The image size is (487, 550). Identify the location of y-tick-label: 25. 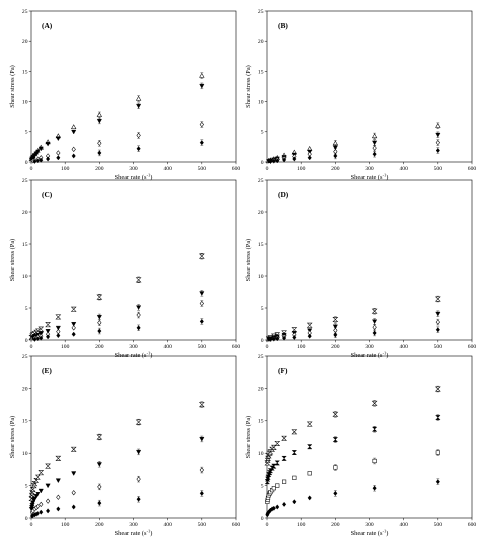
(25, 12).